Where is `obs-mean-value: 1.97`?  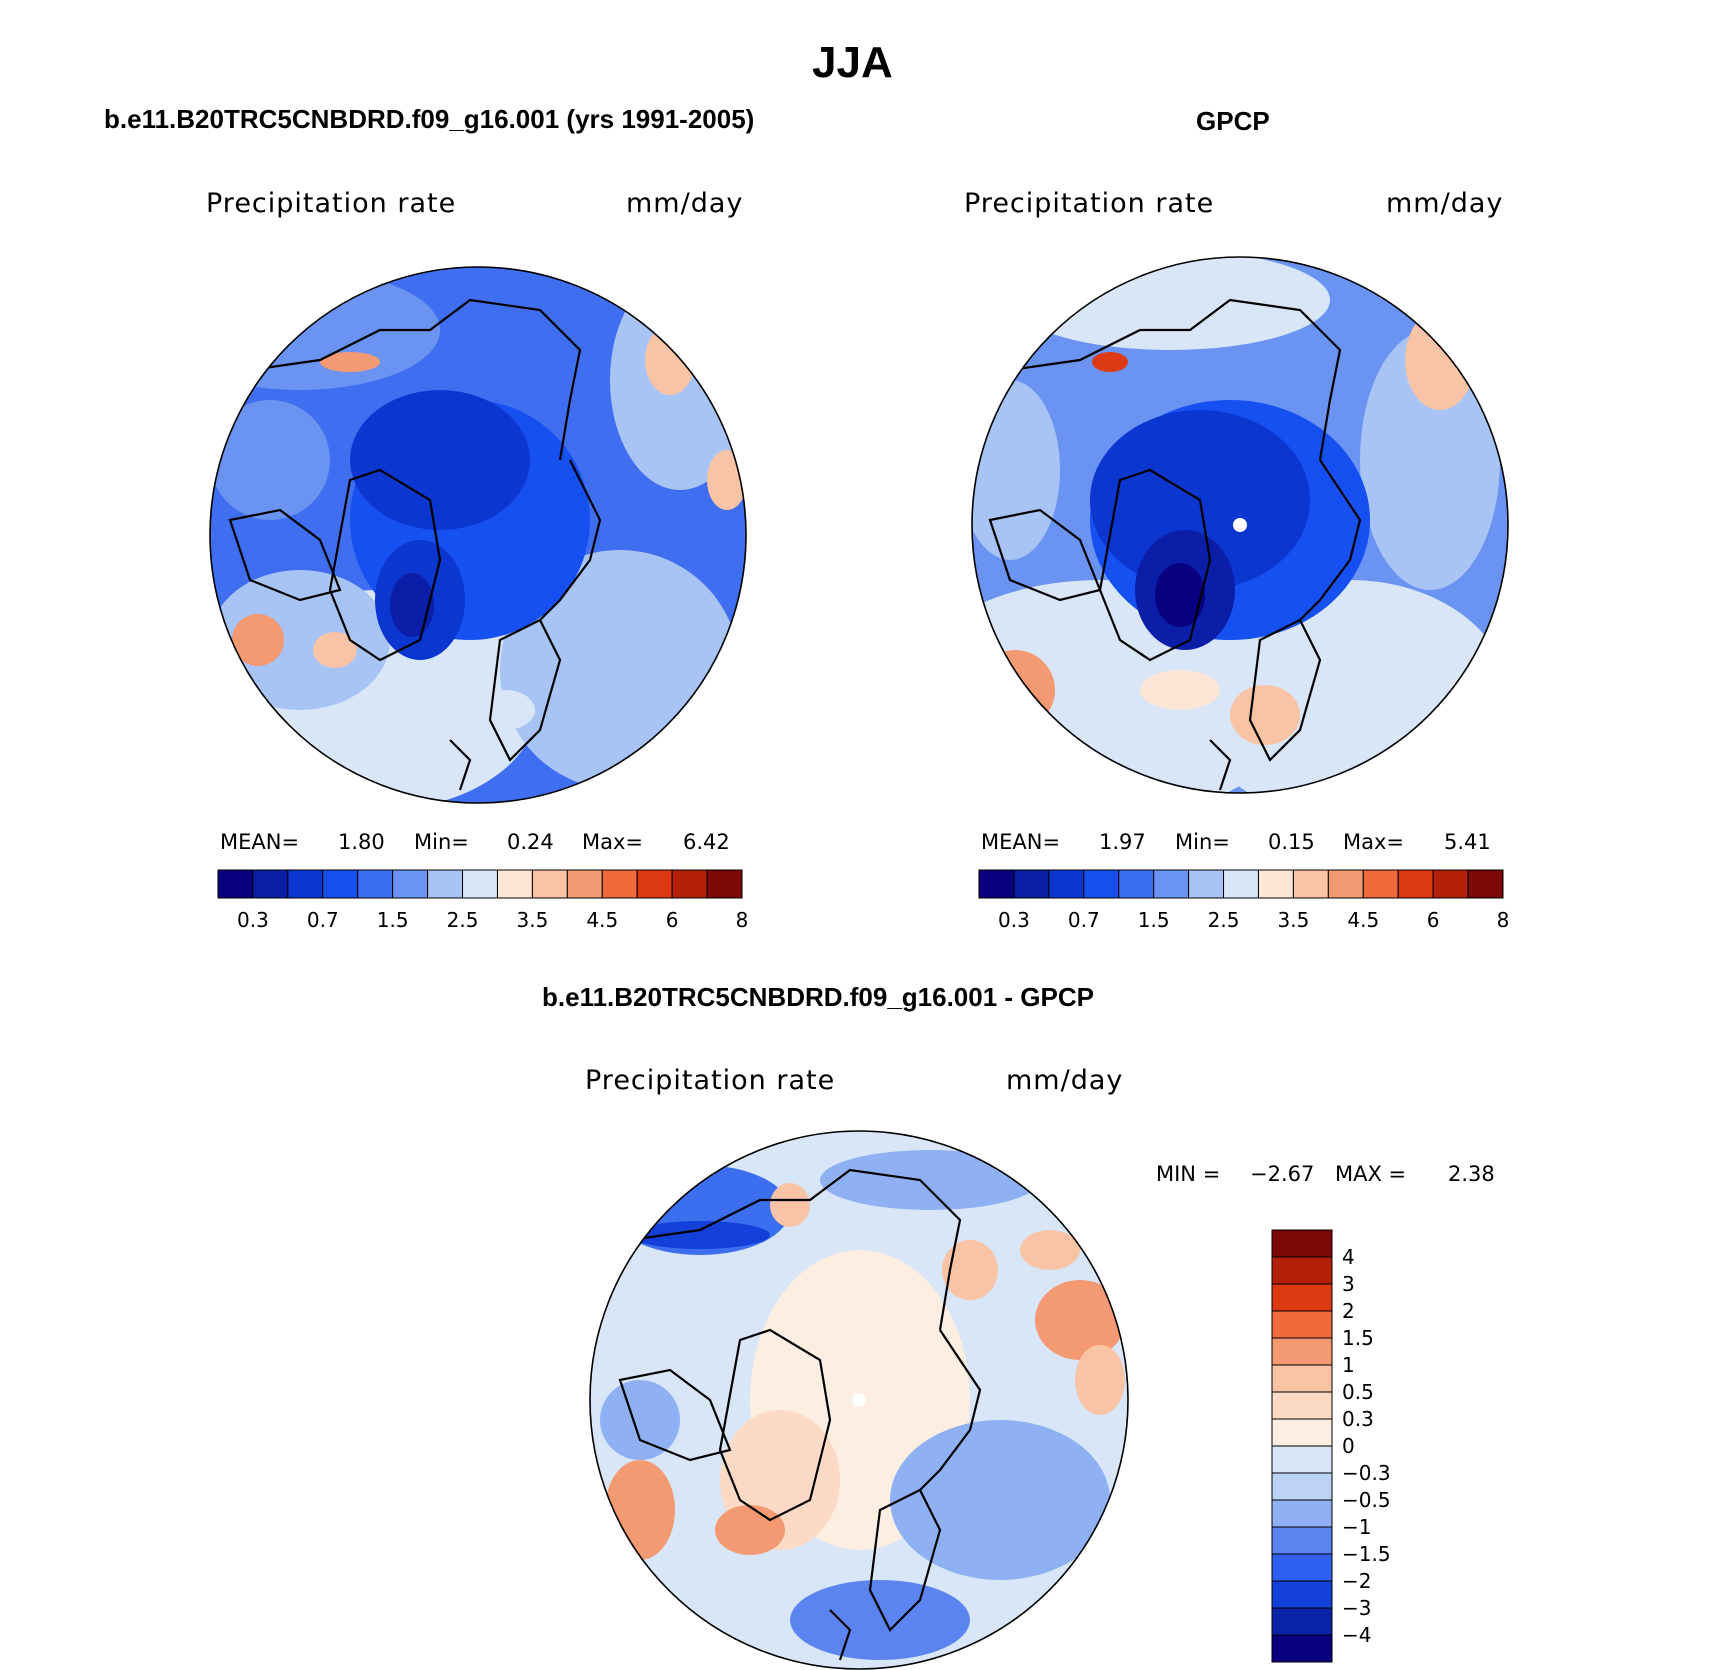
obs-mean-value: 1.97 is located at coordinates (1122, 842).